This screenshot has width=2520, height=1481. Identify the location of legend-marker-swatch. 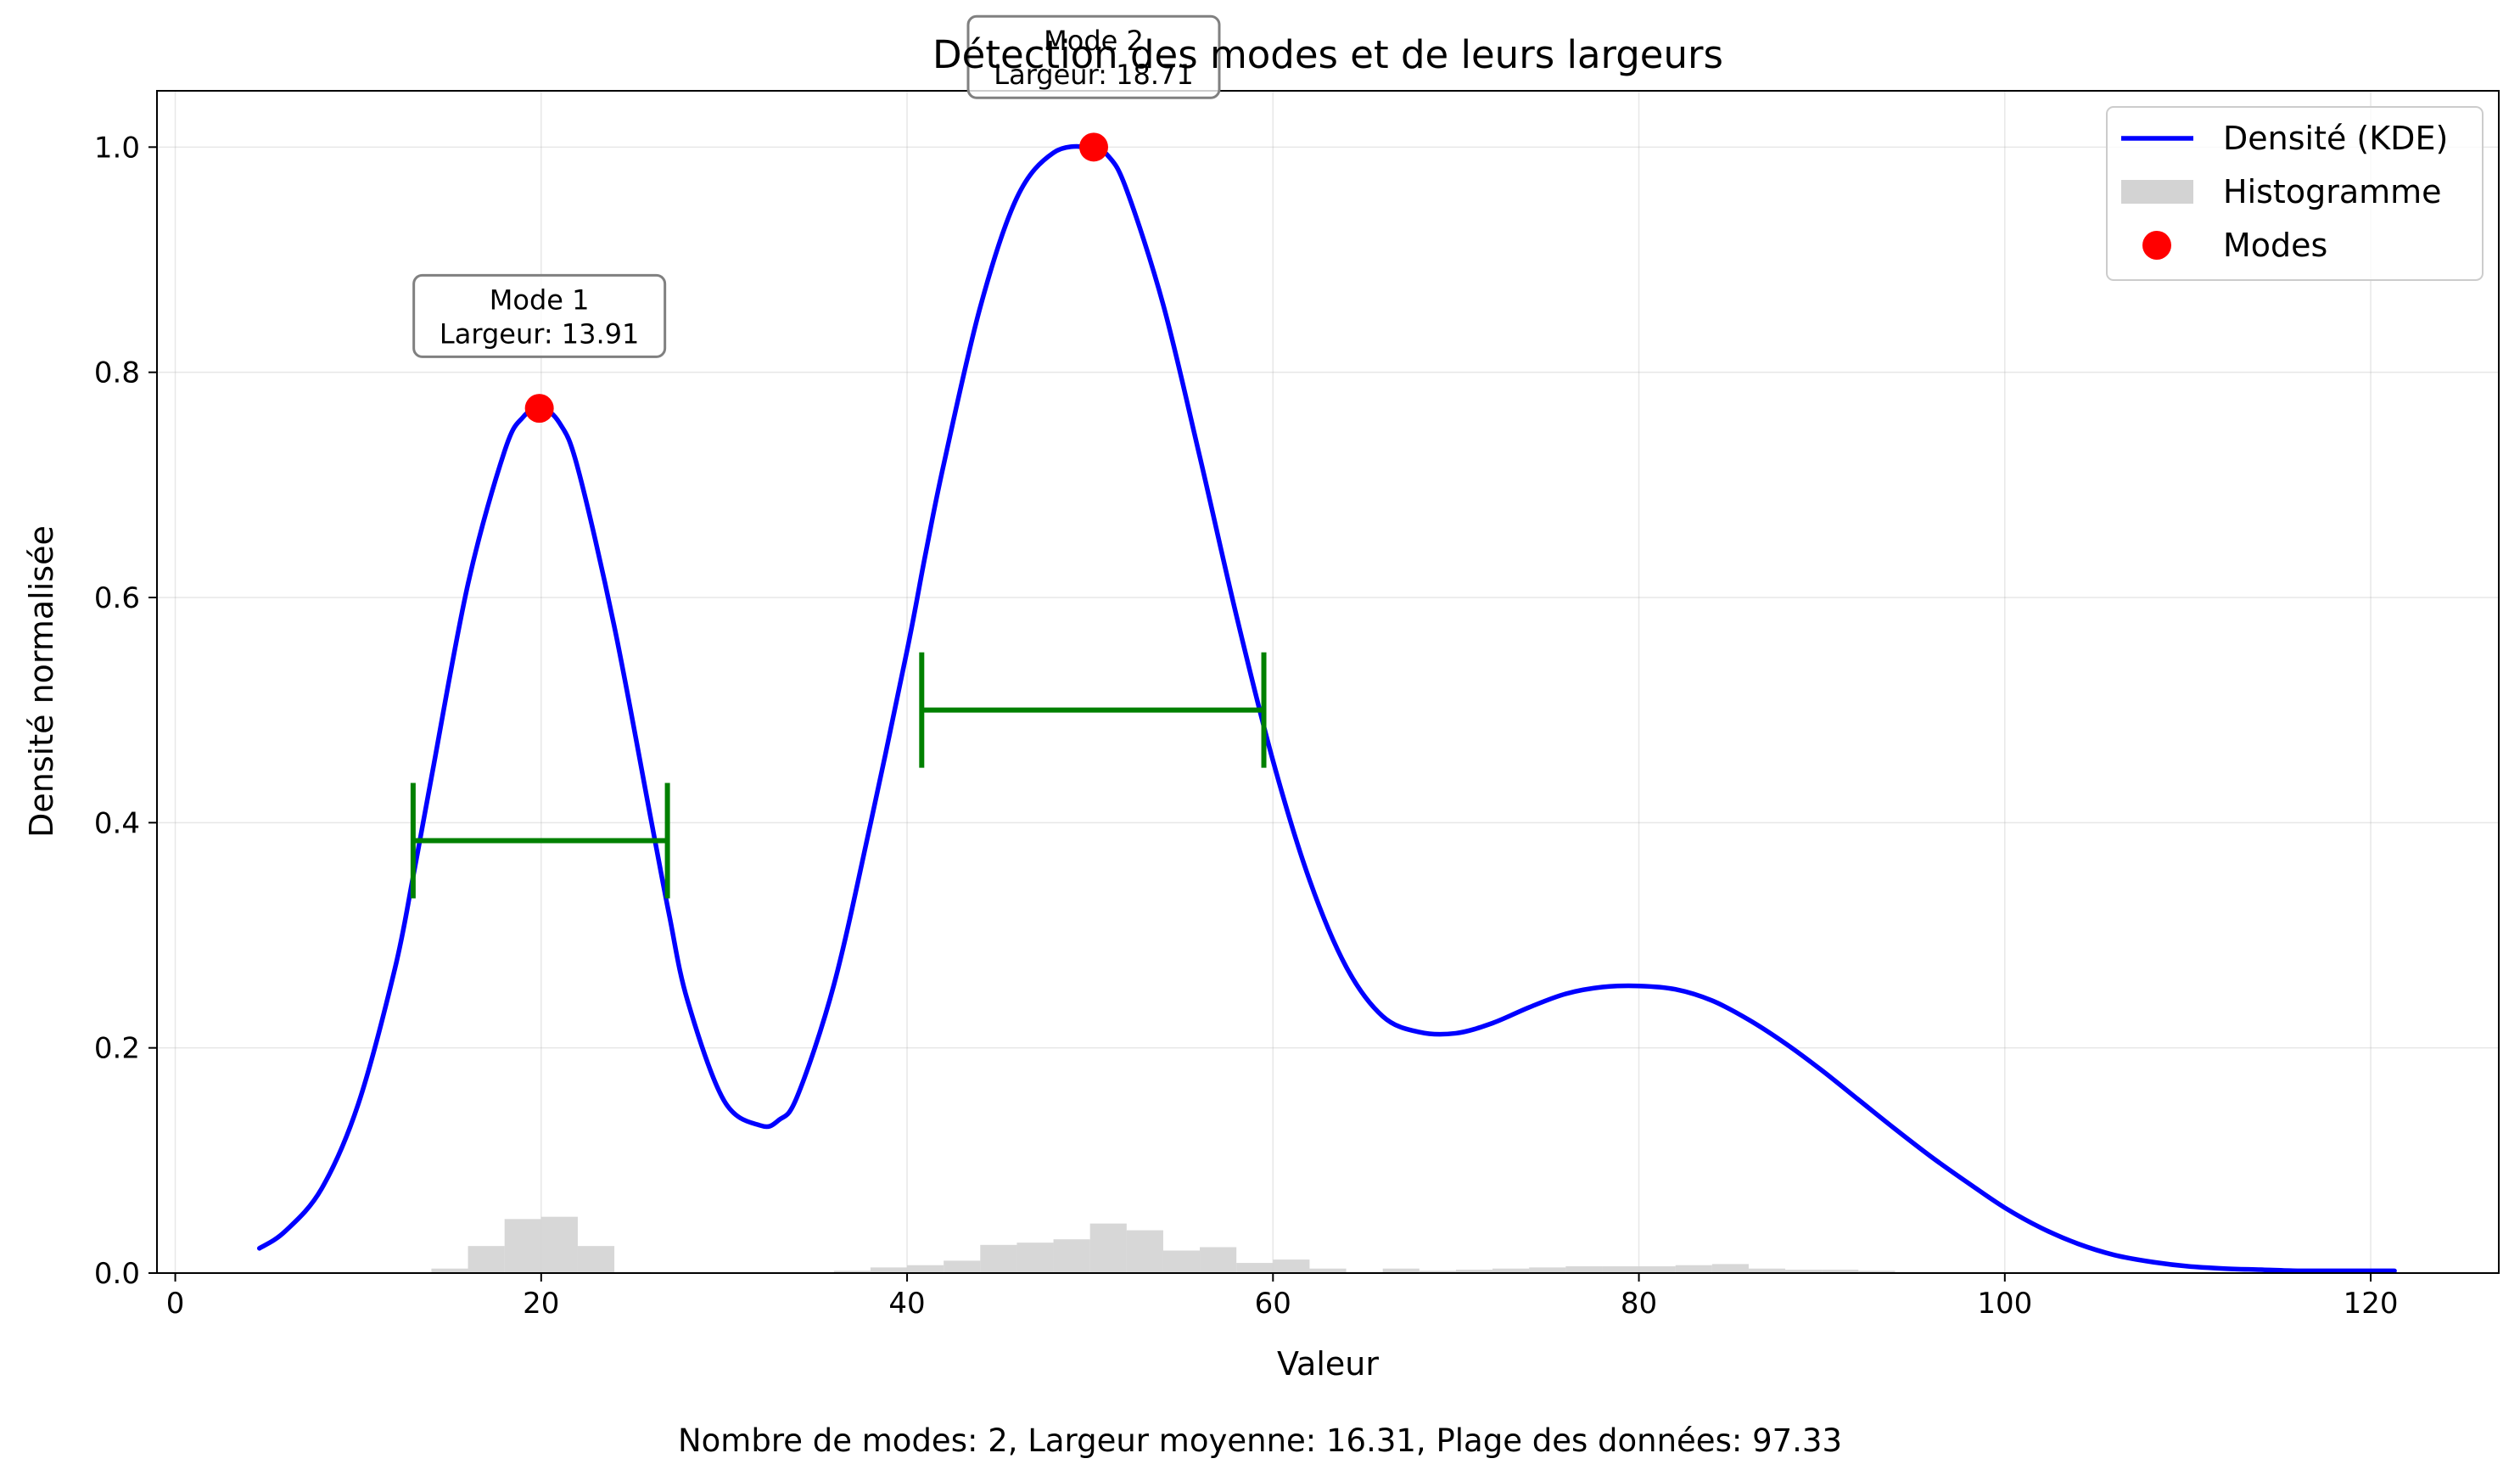
(2156, 245).